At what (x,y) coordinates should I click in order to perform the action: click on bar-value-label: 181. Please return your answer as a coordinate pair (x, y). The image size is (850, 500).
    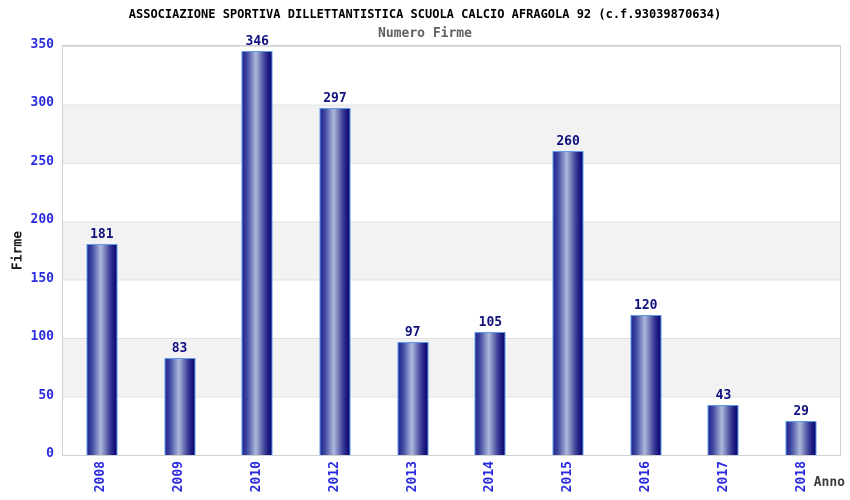
    Looking at the image, I should click on (102, 234).